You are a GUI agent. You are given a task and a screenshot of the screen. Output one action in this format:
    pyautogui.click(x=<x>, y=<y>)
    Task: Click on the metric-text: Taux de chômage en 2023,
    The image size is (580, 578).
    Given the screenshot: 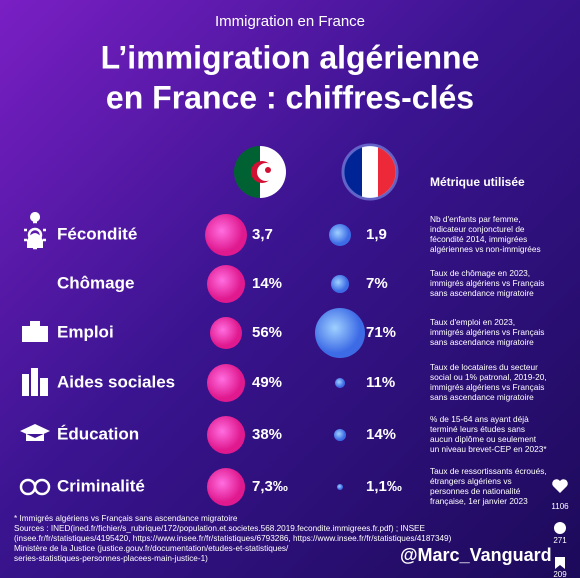 What is the action you would take?
    pyautogui.click(x=480, y=273)
    